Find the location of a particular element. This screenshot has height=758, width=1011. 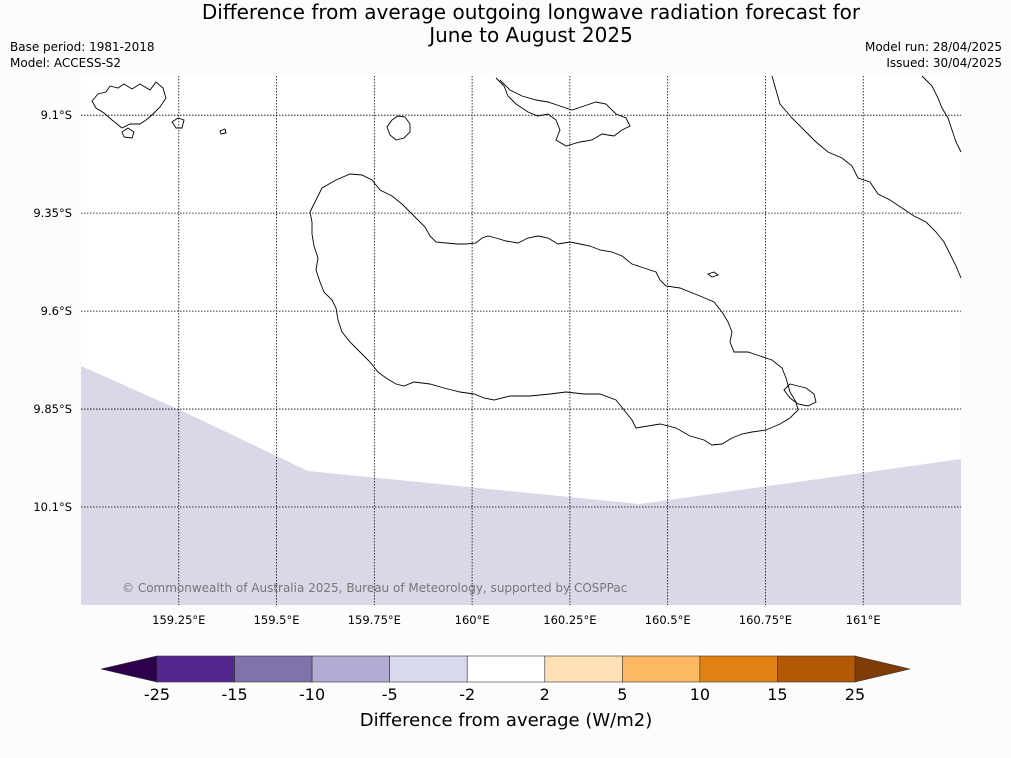

latitude-label: 9.6°S is located at coordinates (56, 311).